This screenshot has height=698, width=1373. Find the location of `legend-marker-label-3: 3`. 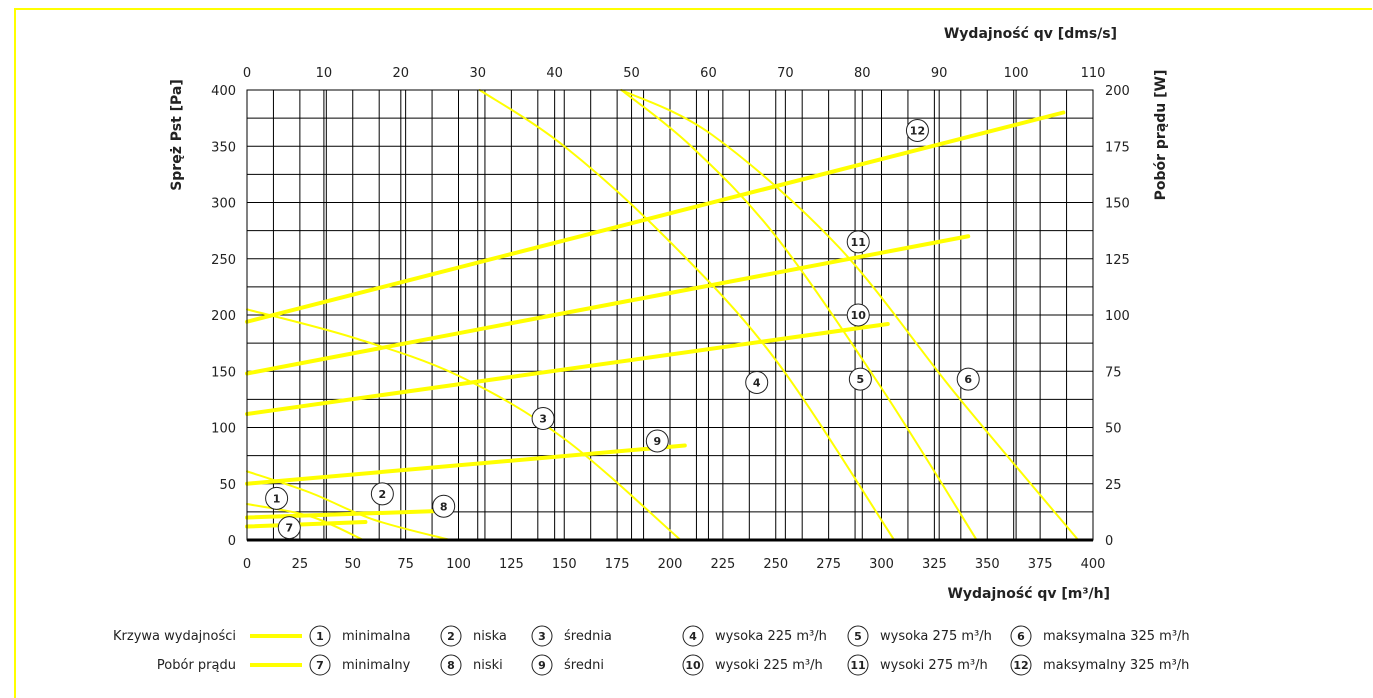

legend-marker-label-3: 3 is located at coordinates (542, 636).